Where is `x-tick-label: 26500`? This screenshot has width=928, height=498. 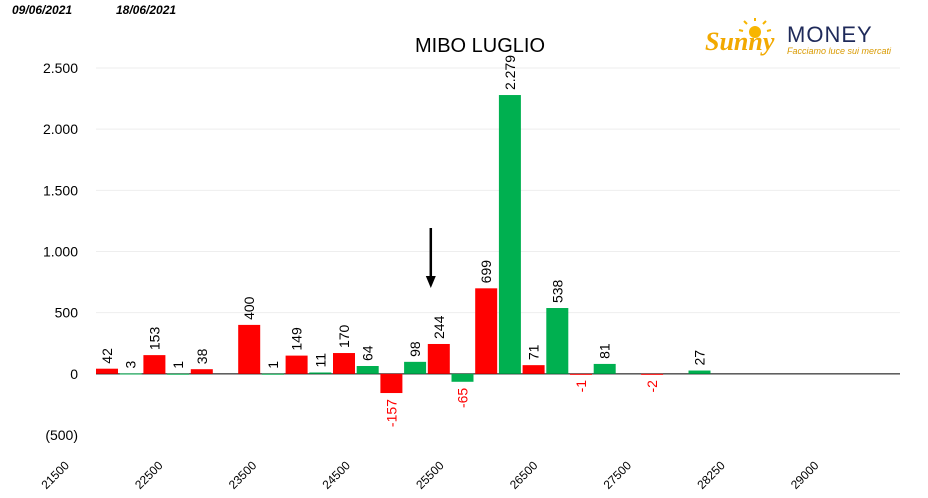 x-tick-label: 26500 is located at coordinates (524, 475).